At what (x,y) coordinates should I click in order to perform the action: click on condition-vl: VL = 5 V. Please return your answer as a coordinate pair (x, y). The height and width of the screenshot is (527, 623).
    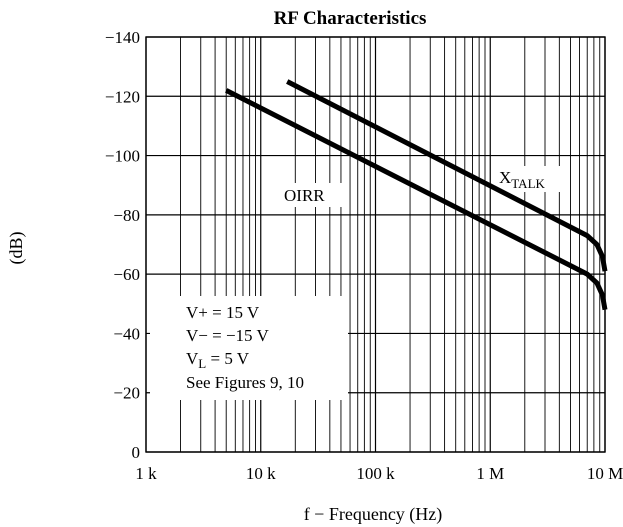
    Looking at the image, I should click on (218, 360).